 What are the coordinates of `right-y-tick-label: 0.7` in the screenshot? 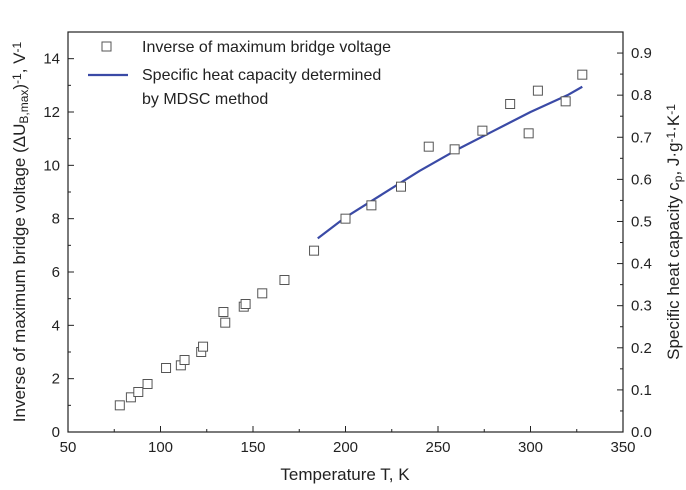 It's located at (641, 137).